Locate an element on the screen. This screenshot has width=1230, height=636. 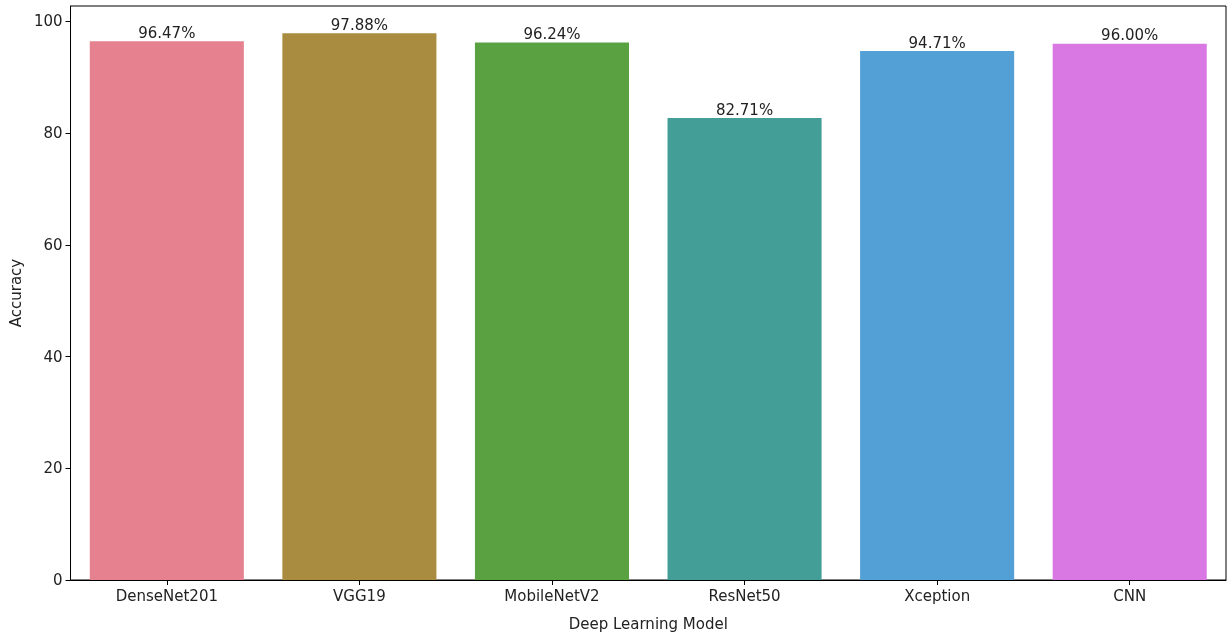
x-tick-label: ResNet50 is located at coordinates (744, 595).